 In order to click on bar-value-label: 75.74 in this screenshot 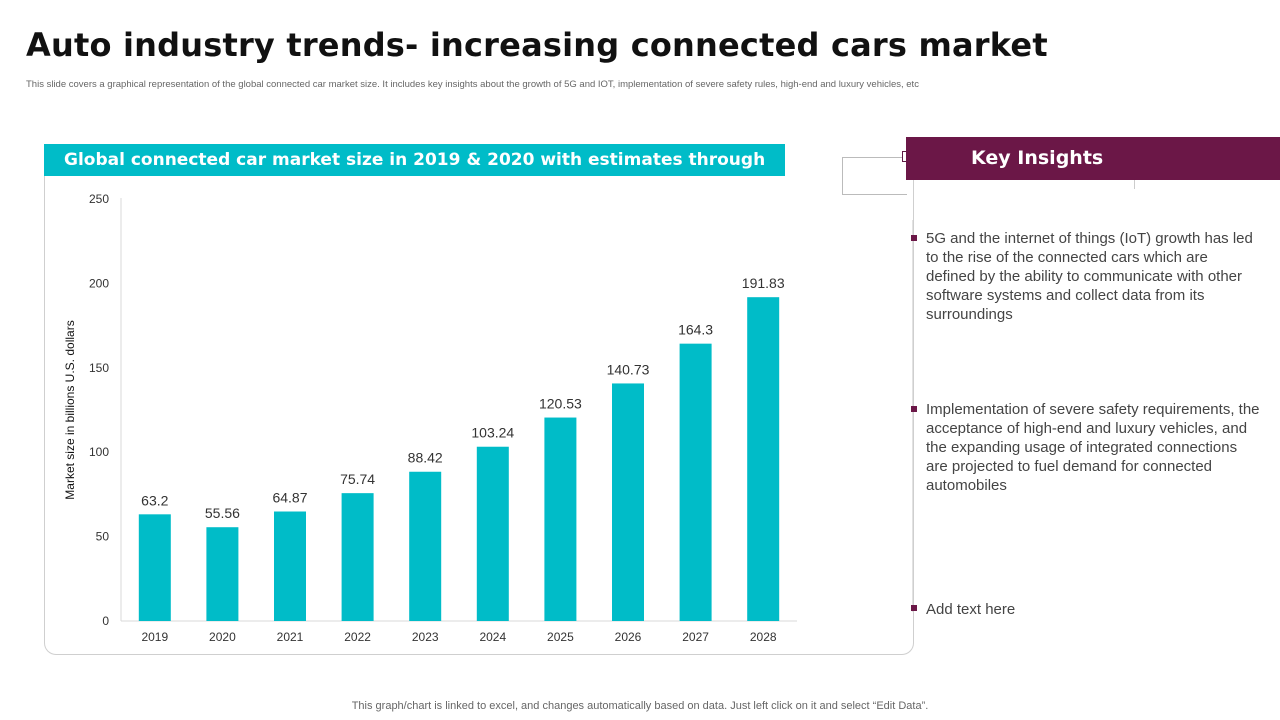, I will do `click(357, 479)`.